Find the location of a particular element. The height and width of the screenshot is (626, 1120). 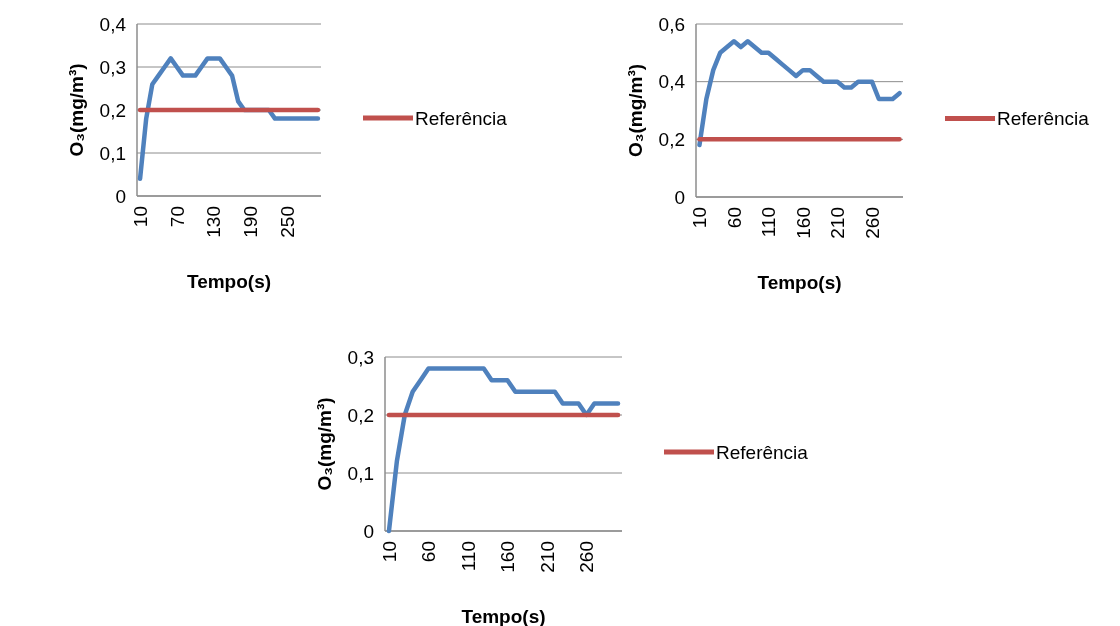

x-tick-label: 70 is located at coordinates (177, 217).